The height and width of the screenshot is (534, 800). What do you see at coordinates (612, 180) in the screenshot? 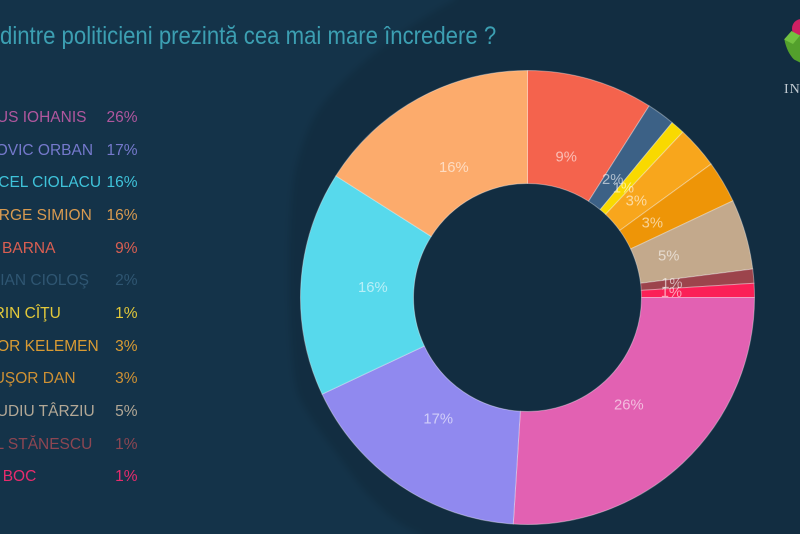
I see `svg-text: 2%` at bounding box center [612, 180].